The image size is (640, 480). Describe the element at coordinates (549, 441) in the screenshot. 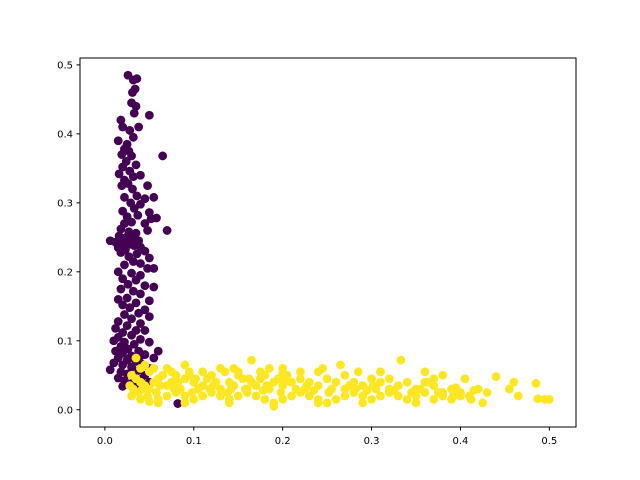

I see `x-tick-label: 0.5` at that location.